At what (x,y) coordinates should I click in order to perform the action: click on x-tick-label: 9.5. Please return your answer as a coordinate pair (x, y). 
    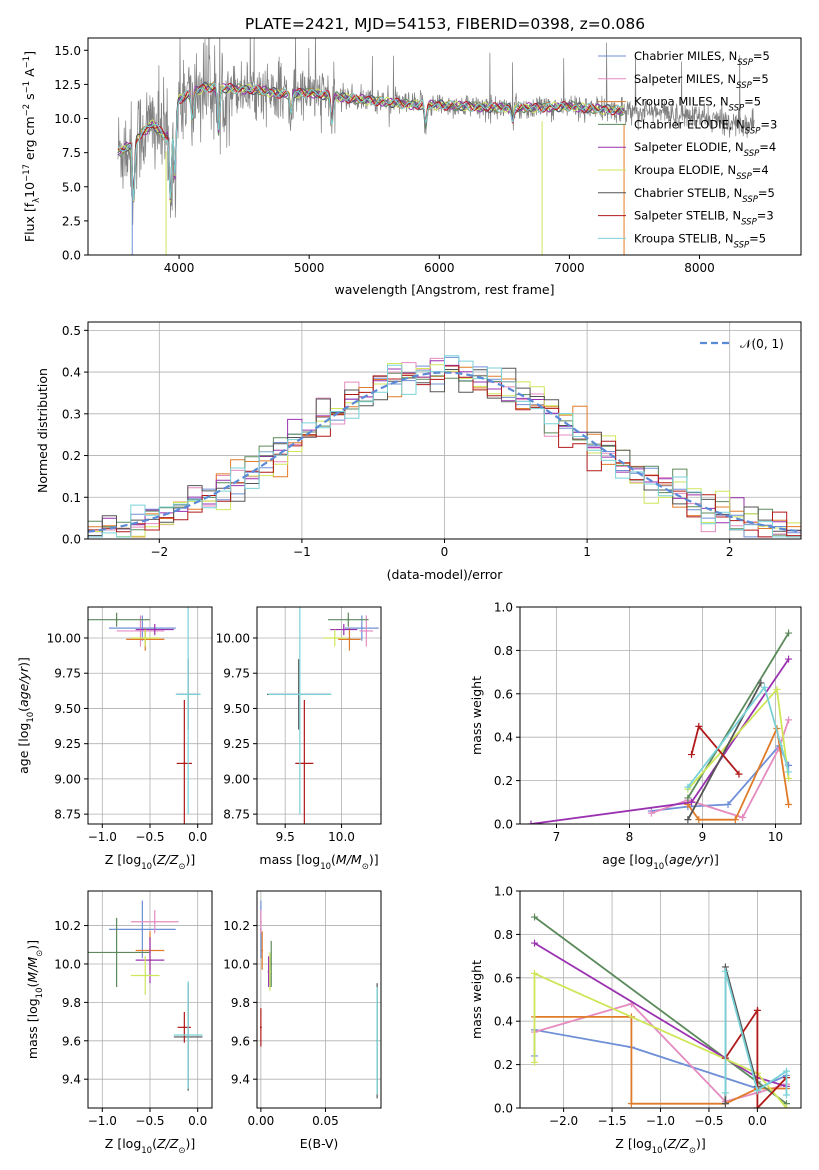
    Looking at the image, I should click on (285, 837).